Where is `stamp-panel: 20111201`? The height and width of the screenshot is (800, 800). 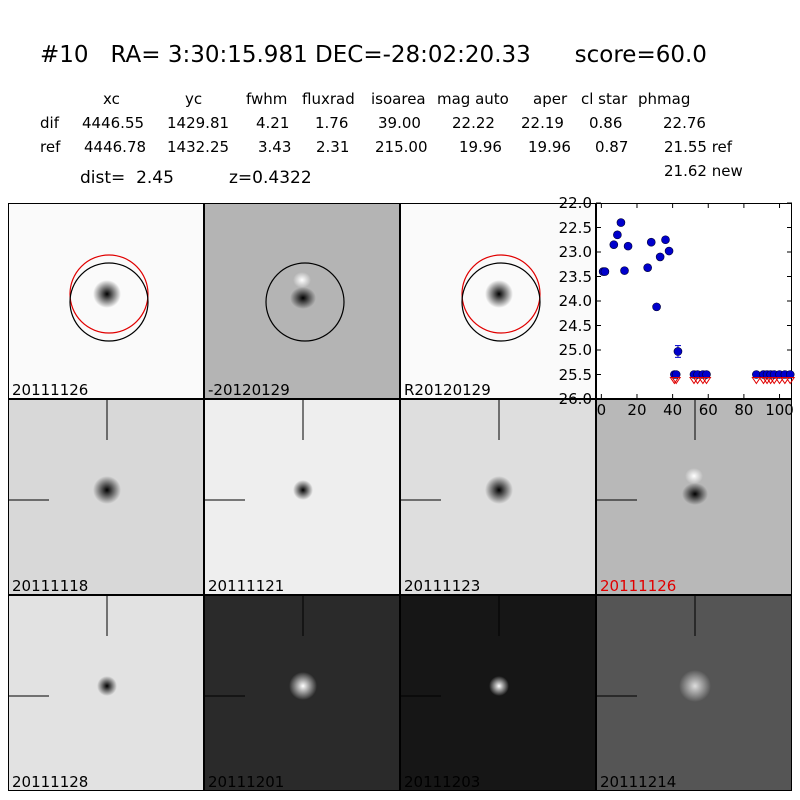 stamp-panel: 20111201 is located at coordinates (302, 693).